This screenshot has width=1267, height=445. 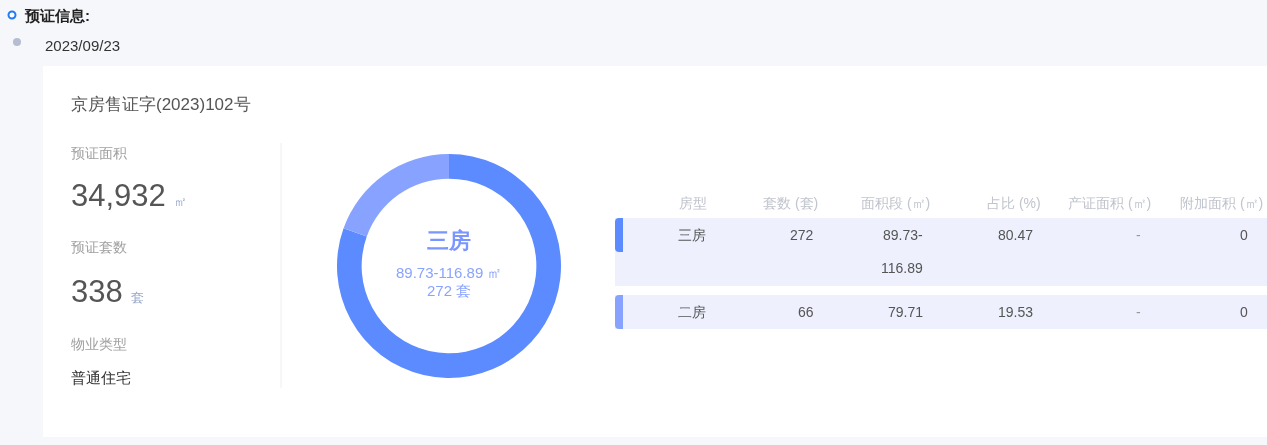 What do you see at coordinates (99, 153) in the screenshot?
I see `text: 预证面积` at bounding box center [99, 153].